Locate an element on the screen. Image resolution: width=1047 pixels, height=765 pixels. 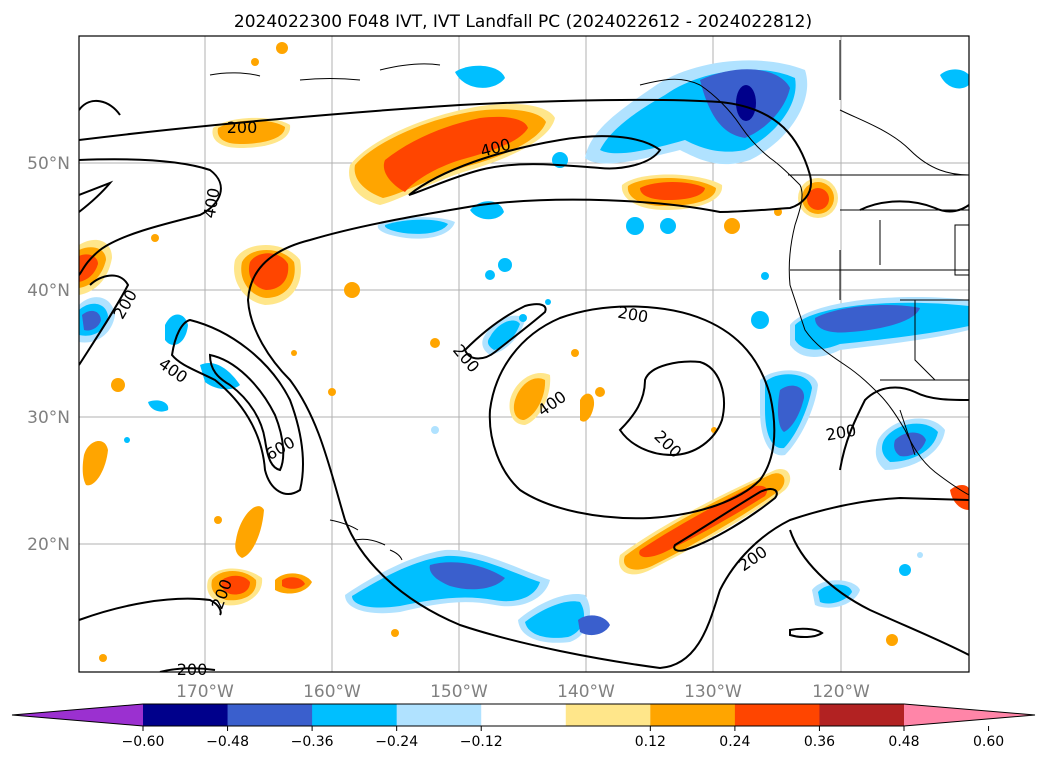
colorbar-tick-label: −0.48 is located at coordinates (227, 742).